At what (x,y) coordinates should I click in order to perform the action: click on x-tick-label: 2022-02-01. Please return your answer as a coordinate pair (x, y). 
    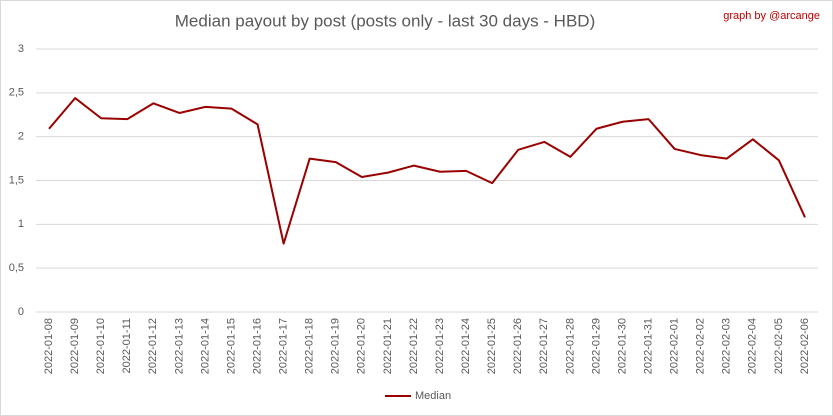
    Looking at the image, I should click on (675, 346).